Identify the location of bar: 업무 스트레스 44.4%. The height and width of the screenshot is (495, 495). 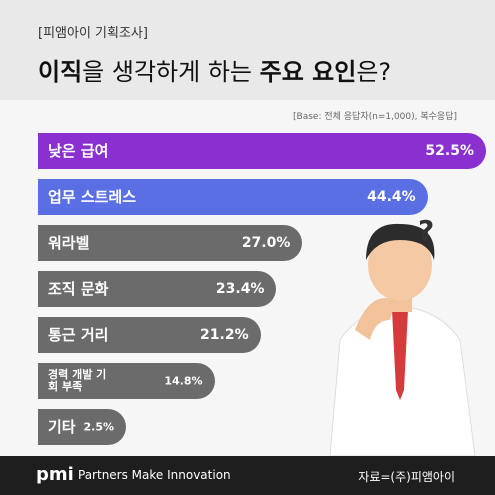
(233, 197).